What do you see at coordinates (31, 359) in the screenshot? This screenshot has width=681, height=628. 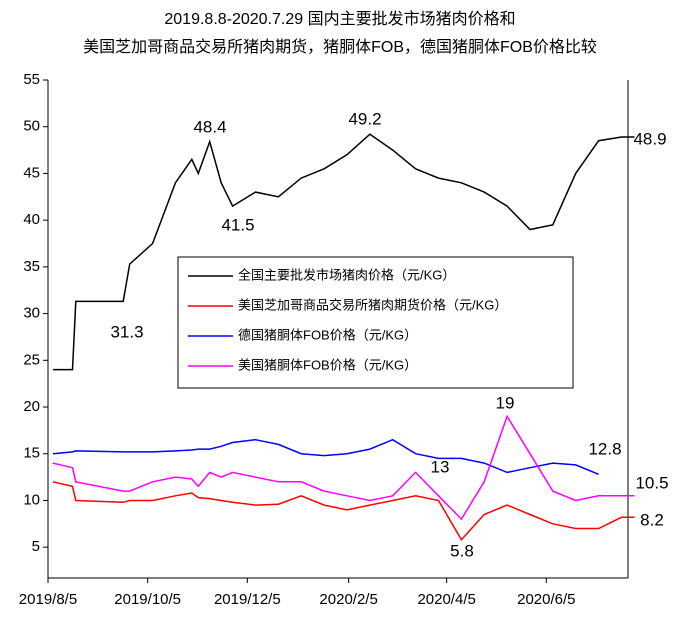 I see `y-tick-label: 25` at bounding box center [31, 359].